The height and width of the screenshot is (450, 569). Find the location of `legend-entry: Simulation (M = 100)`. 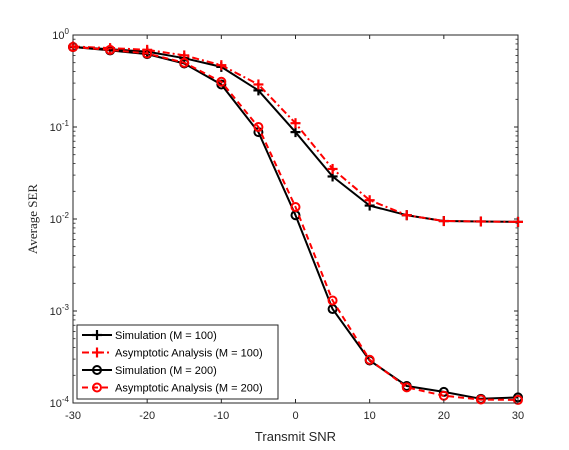

legend-entry: Simulation (M = 100) is located at coordinates (149, 336).